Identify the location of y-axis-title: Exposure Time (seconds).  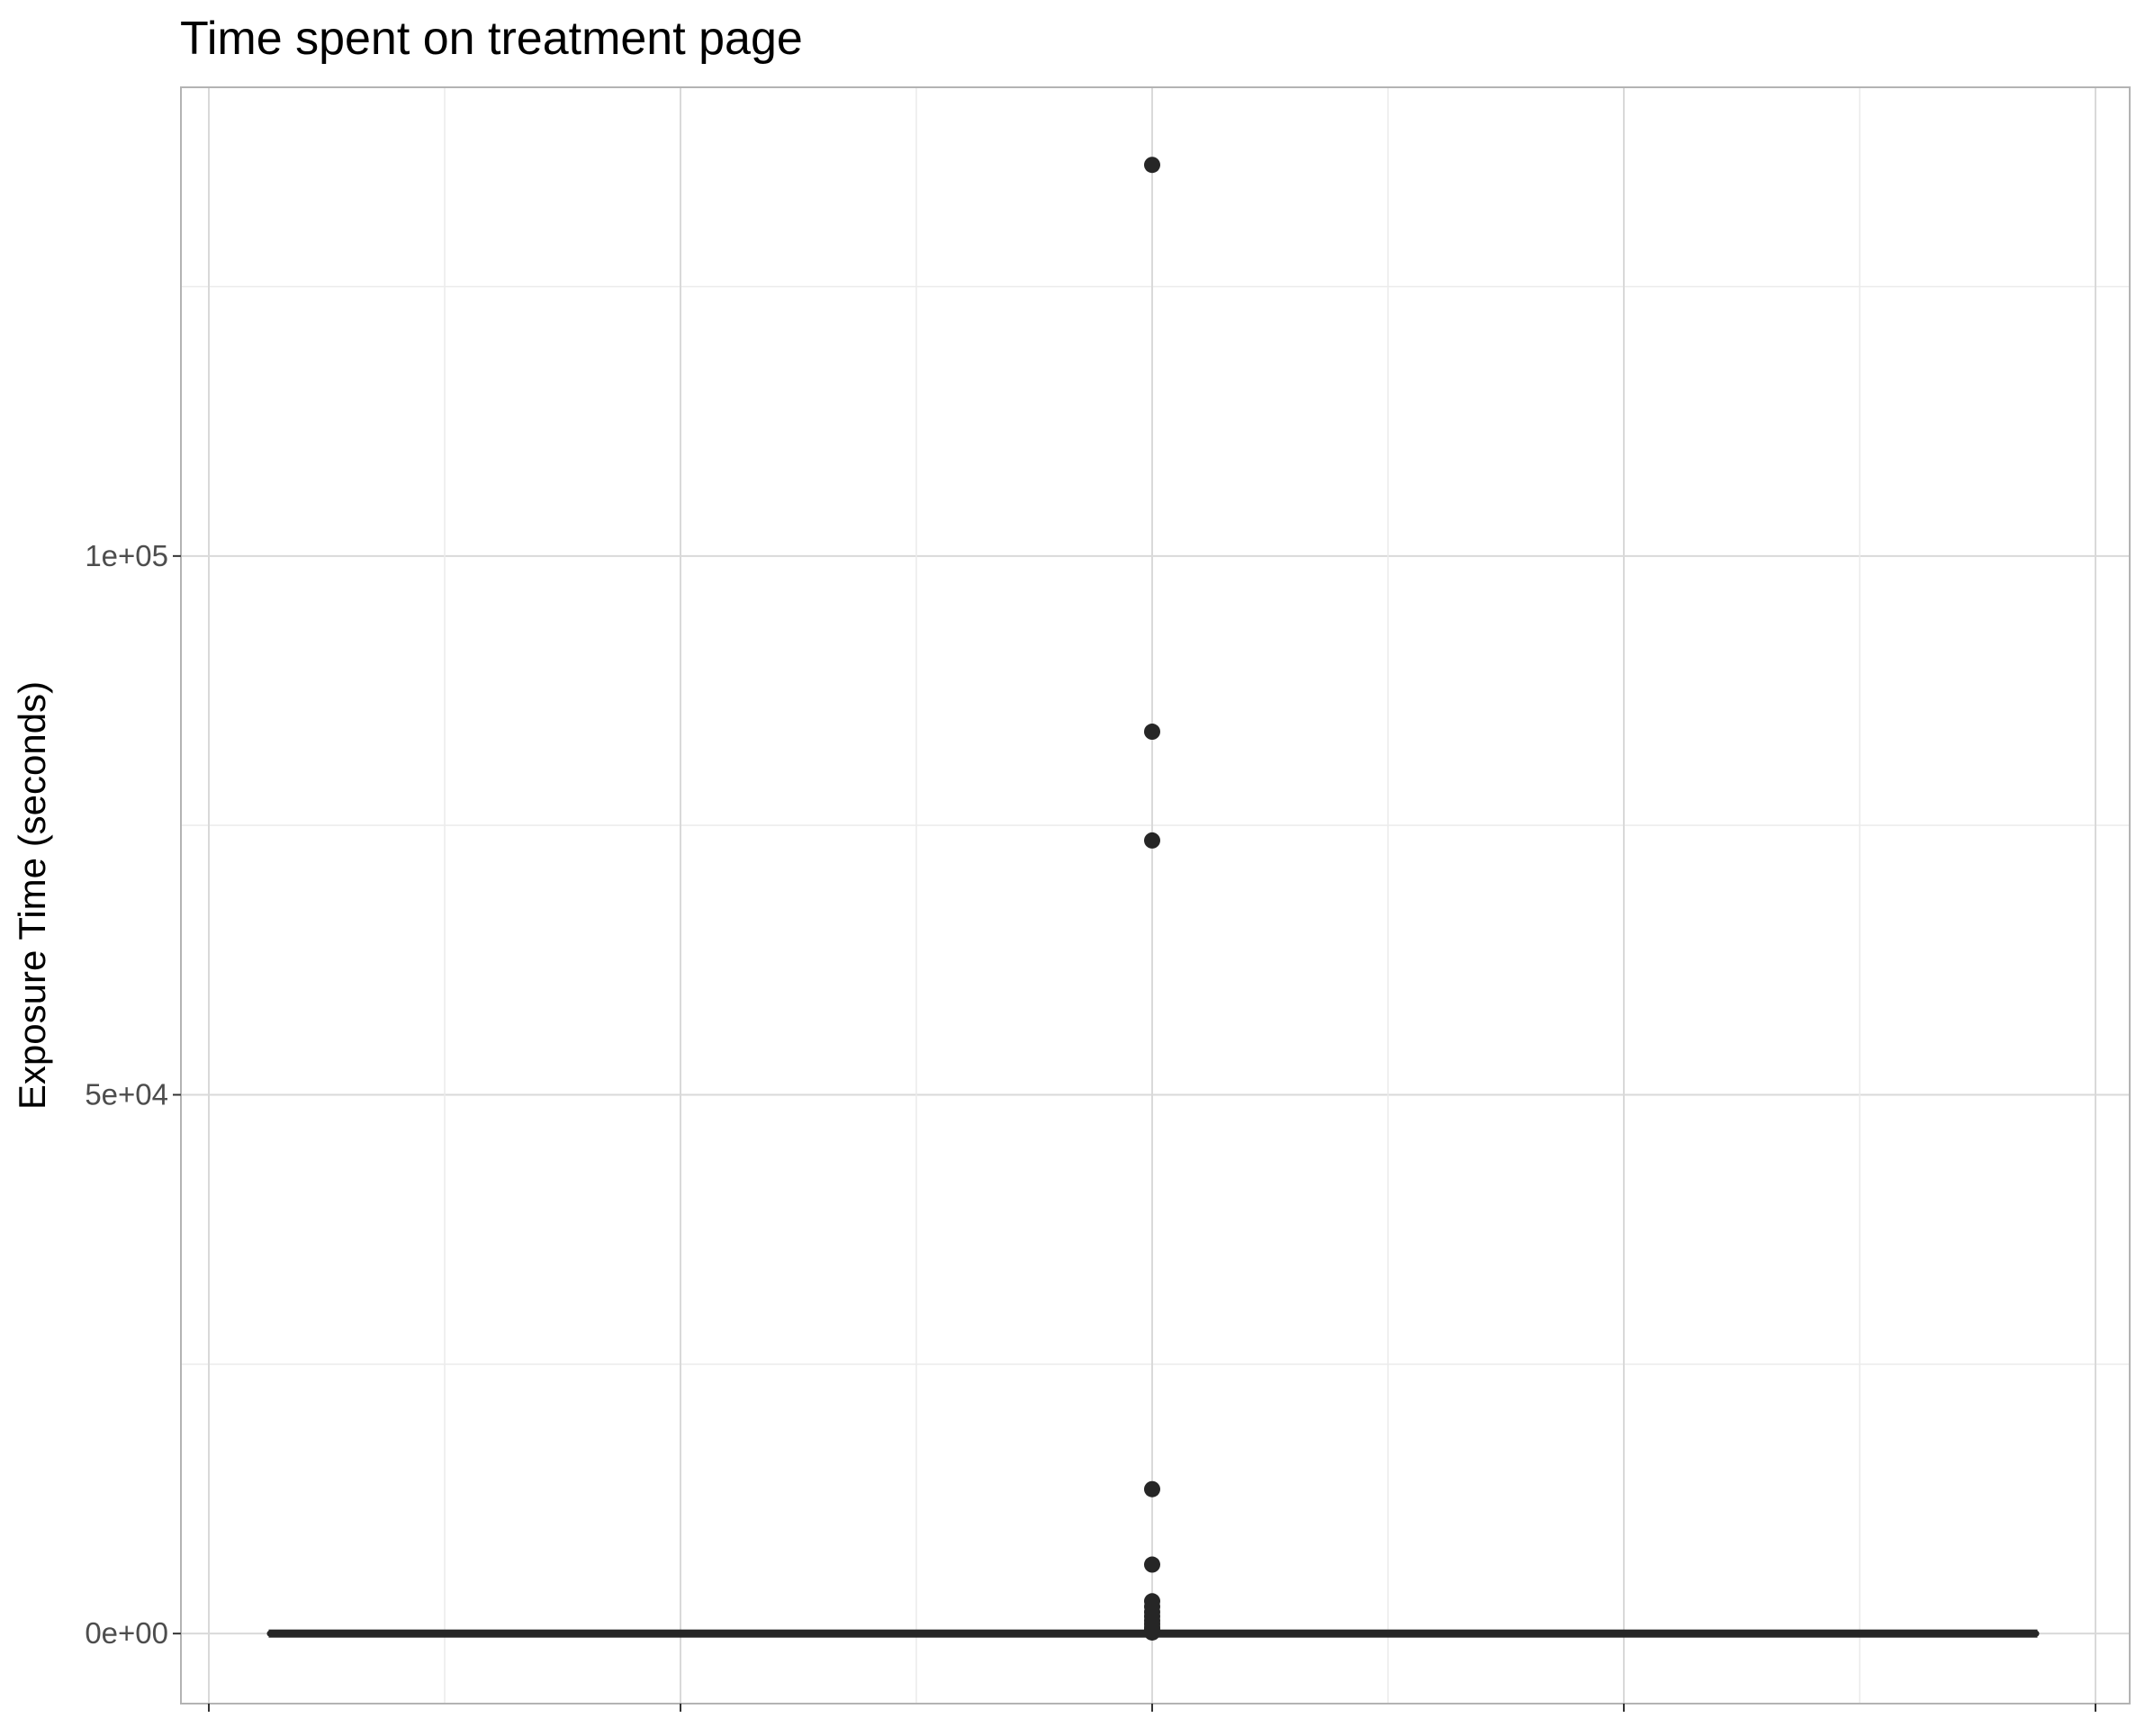
(32, 895).